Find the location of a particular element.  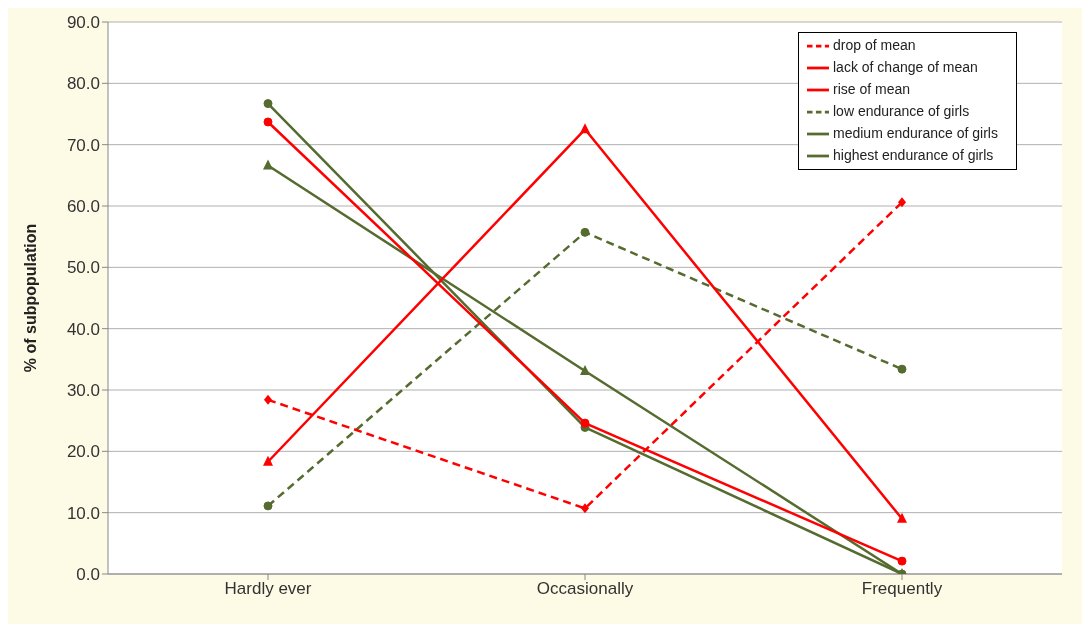

legend-label: highest endurance of girls is located at coordinates (913, 154).